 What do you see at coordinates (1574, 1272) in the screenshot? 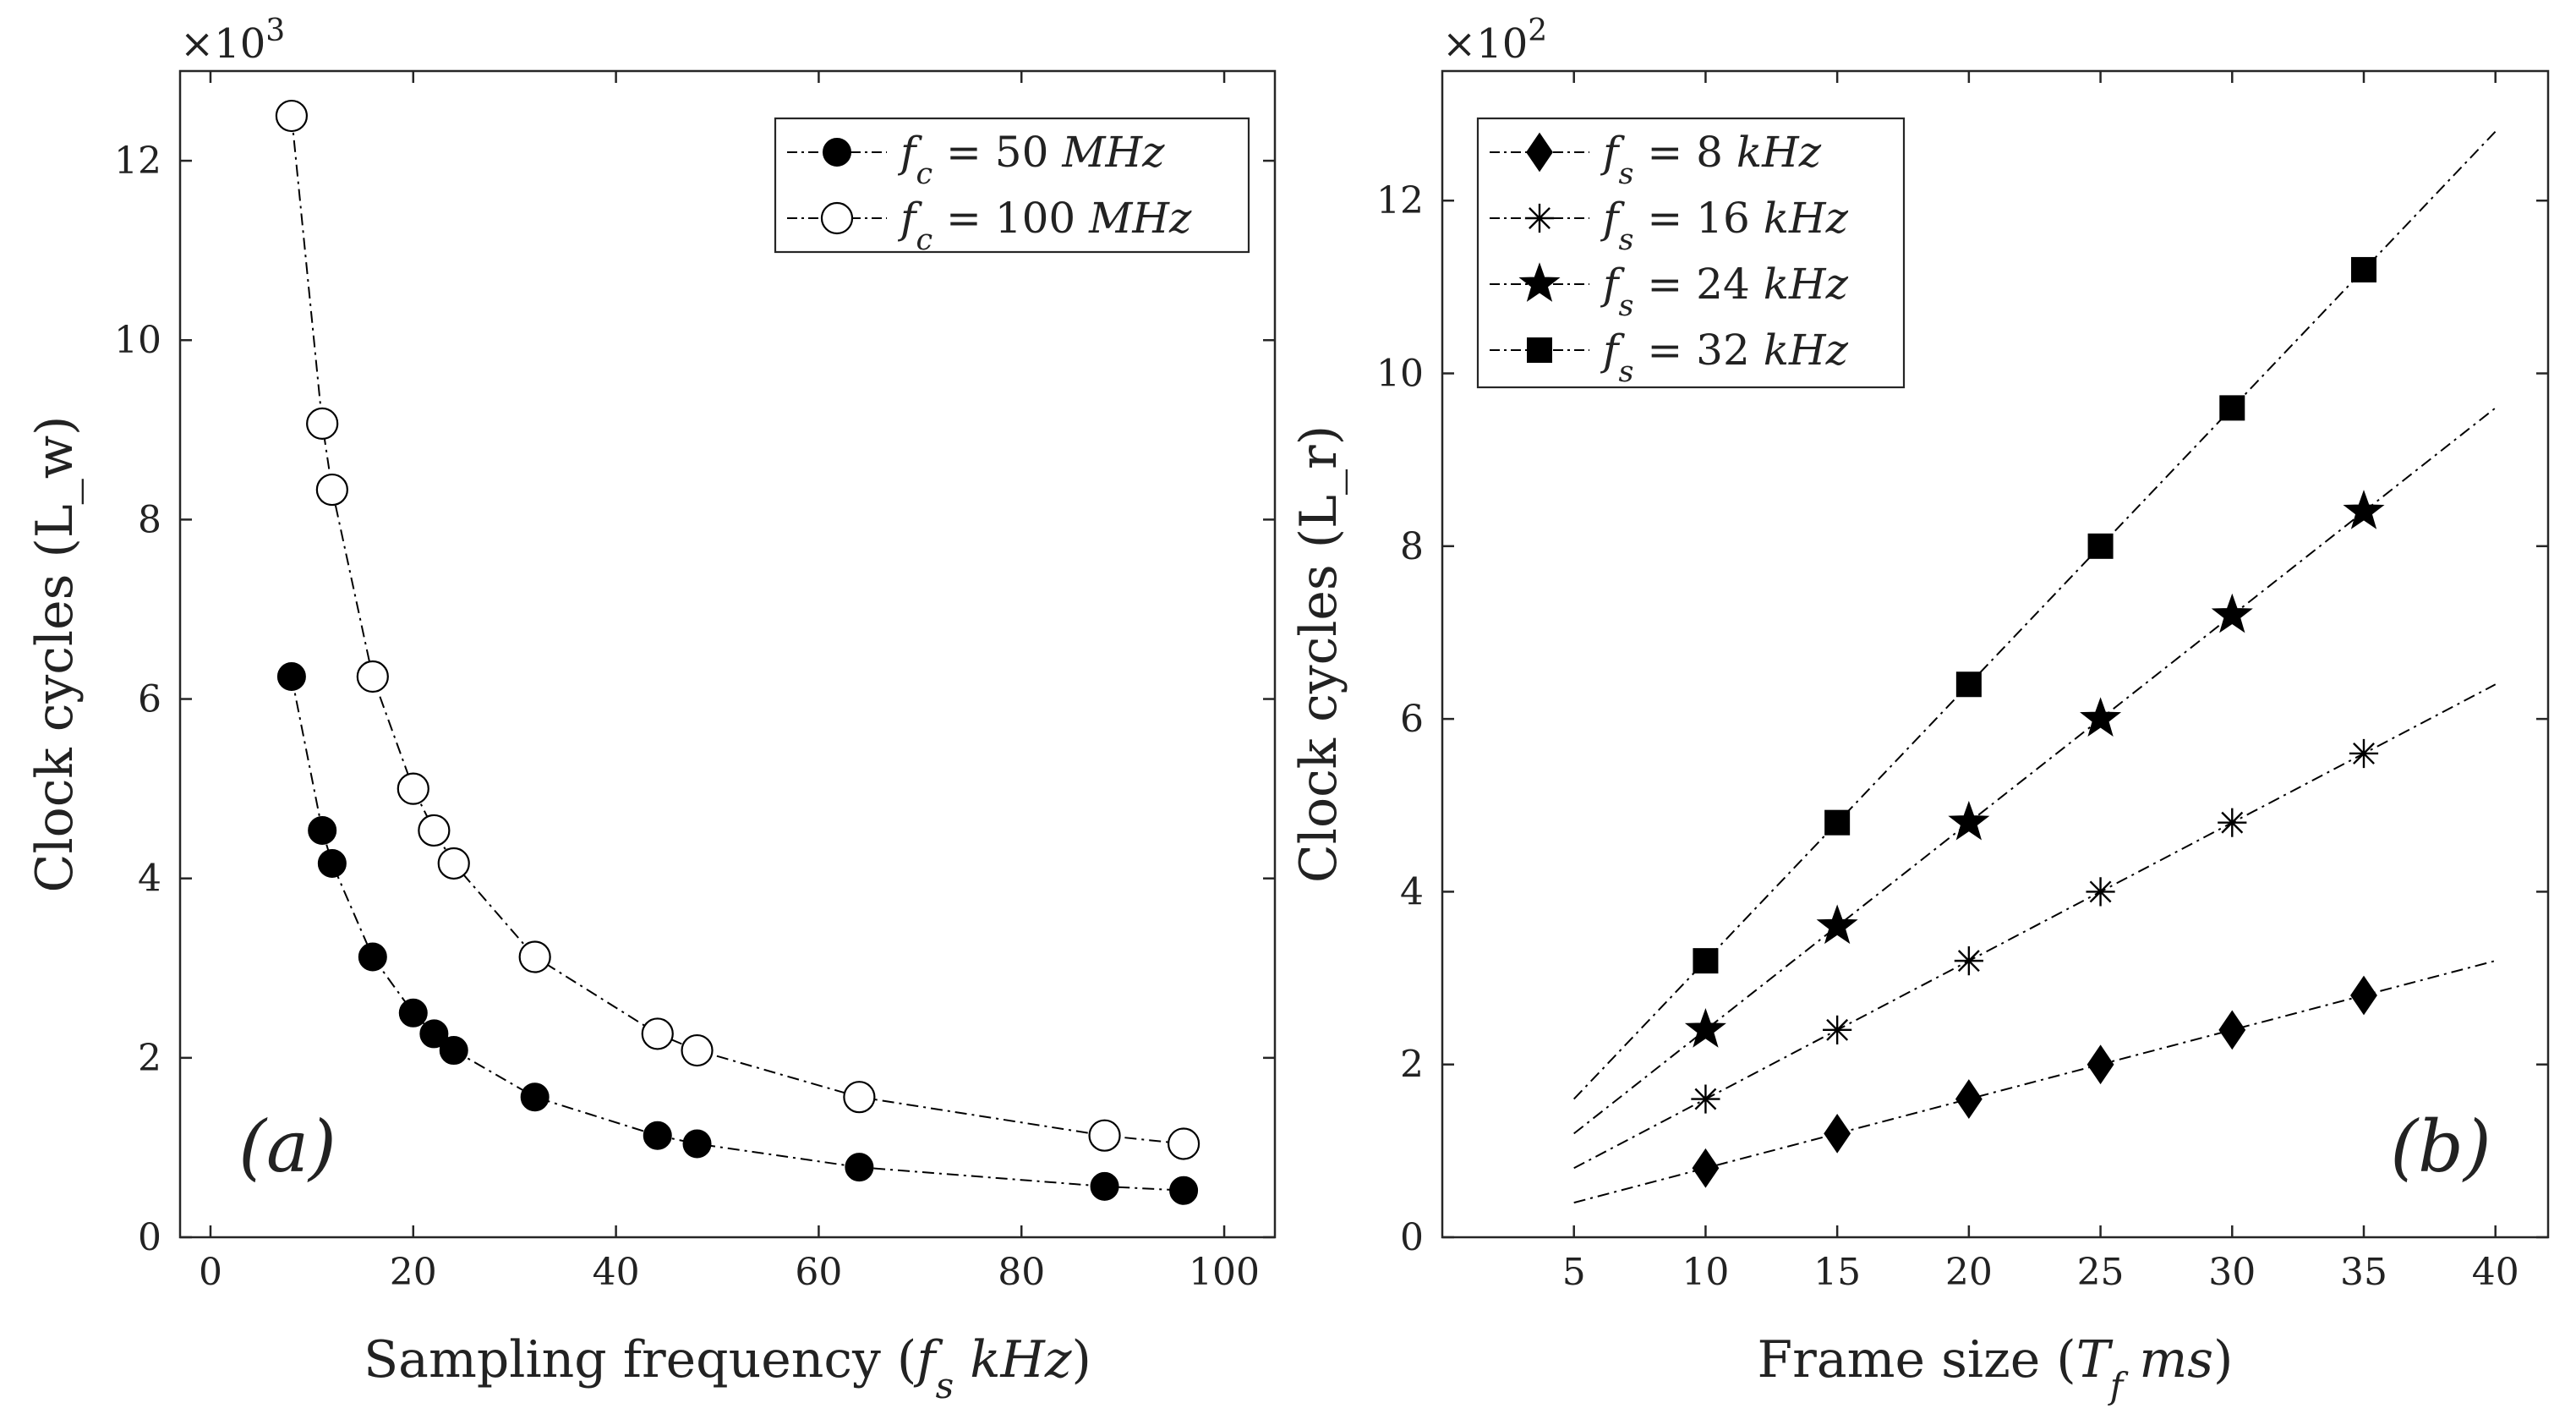
I see `x-tick-label: 5` at bounding box center [1574, 1272].